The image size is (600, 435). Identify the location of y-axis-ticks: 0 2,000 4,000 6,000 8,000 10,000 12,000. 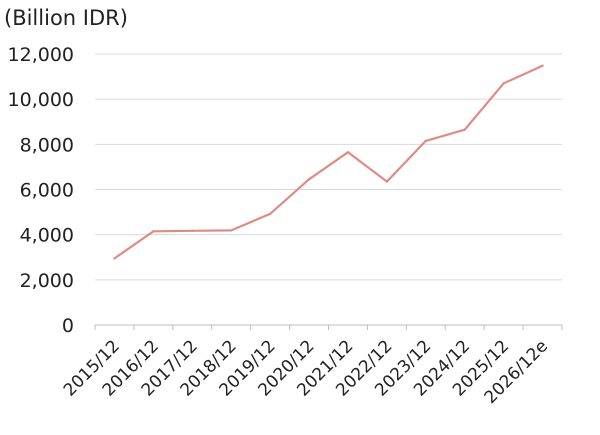
(41, 190).